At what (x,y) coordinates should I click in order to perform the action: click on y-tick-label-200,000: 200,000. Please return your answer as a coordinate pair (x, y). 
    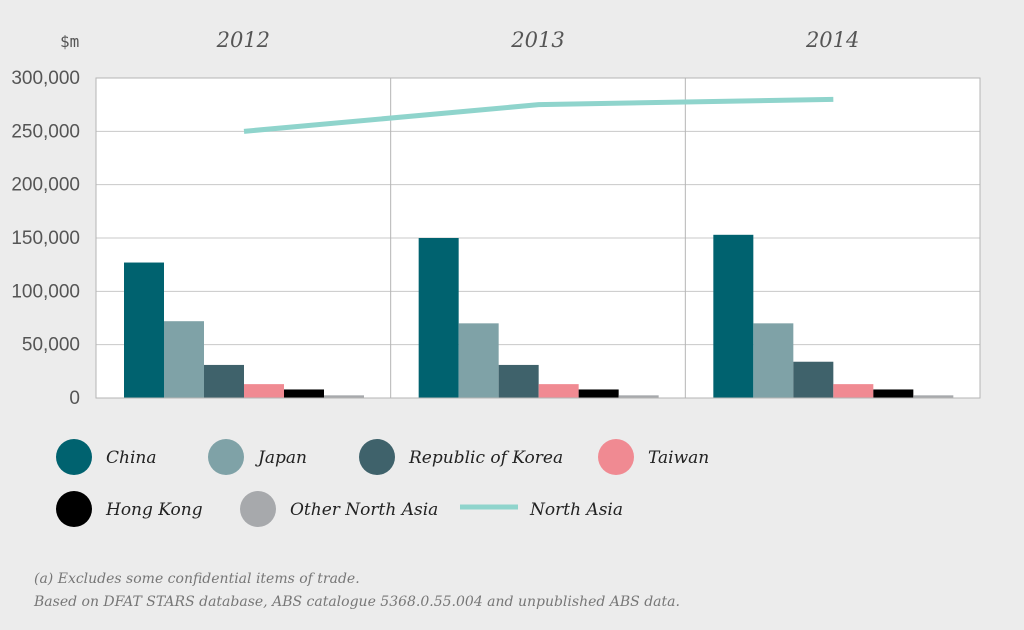
    Looking at the image, I should click on (45, 185).